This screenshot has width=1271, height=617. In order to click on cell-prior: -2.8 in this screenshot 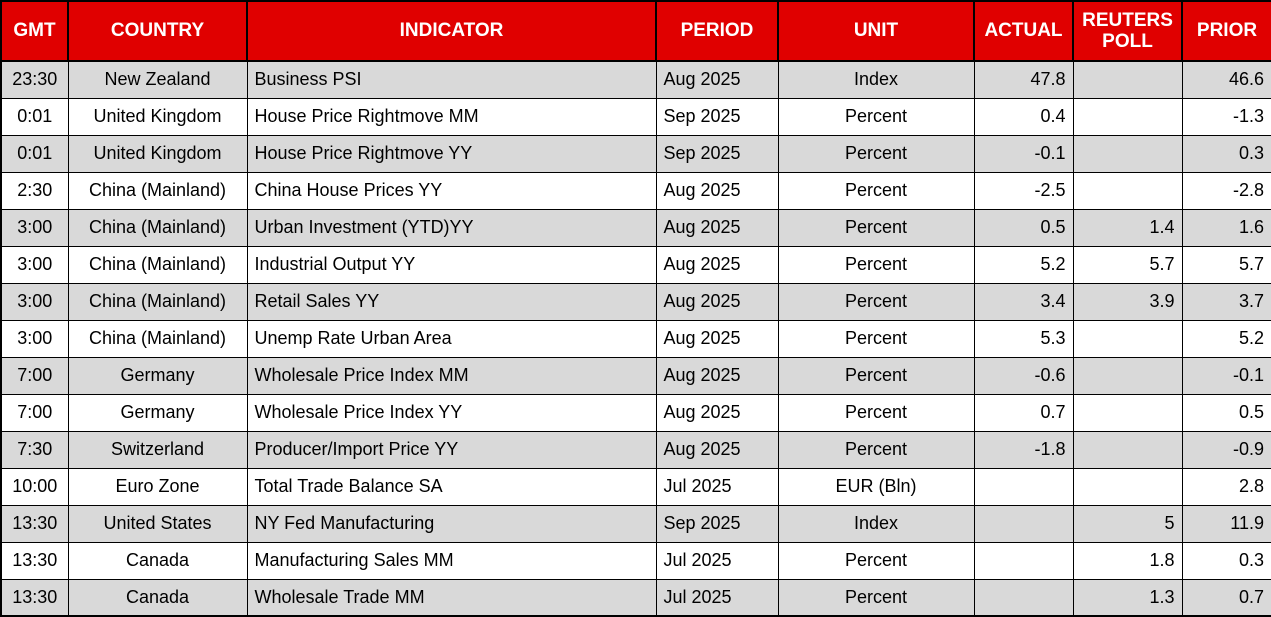, I will do `click(1226, 190)`.